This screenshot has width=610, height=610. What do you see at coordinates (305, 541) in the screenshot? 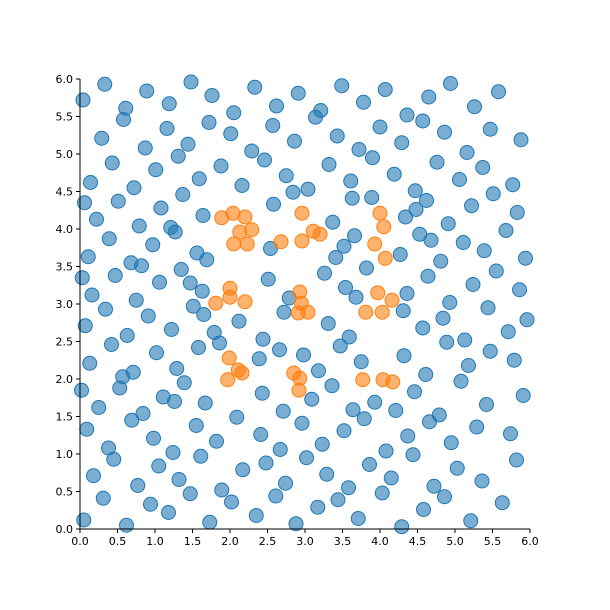
I see `x-tick-label: 3.0` at bounding box center [305, 541].